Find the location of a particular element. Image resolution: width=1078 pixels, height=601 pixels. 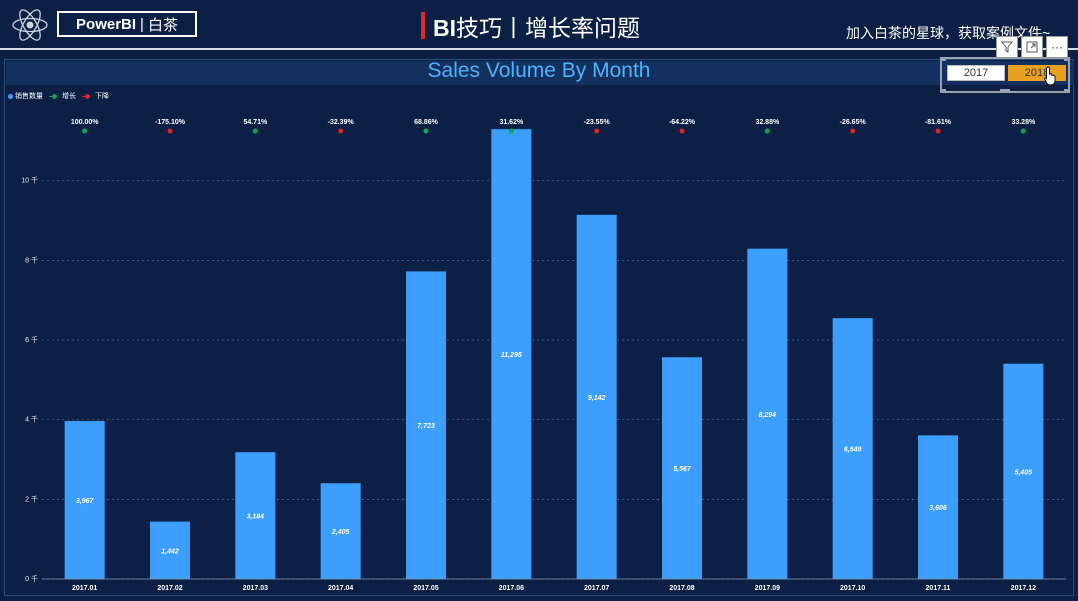

x-tick-label: 2017.12 is located at coordinates (1023, 588).